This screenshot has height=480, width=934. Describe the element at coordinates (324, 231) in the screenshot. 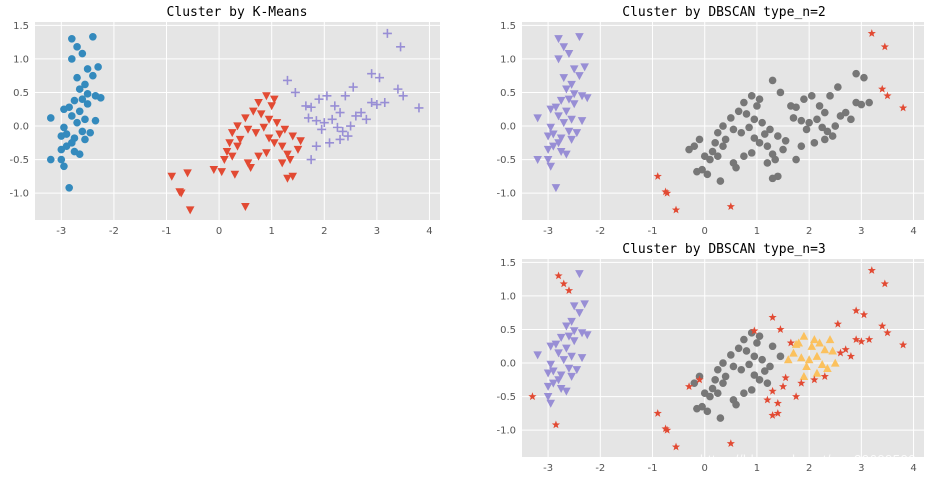

I see `x-tick-label: 2` at that location.